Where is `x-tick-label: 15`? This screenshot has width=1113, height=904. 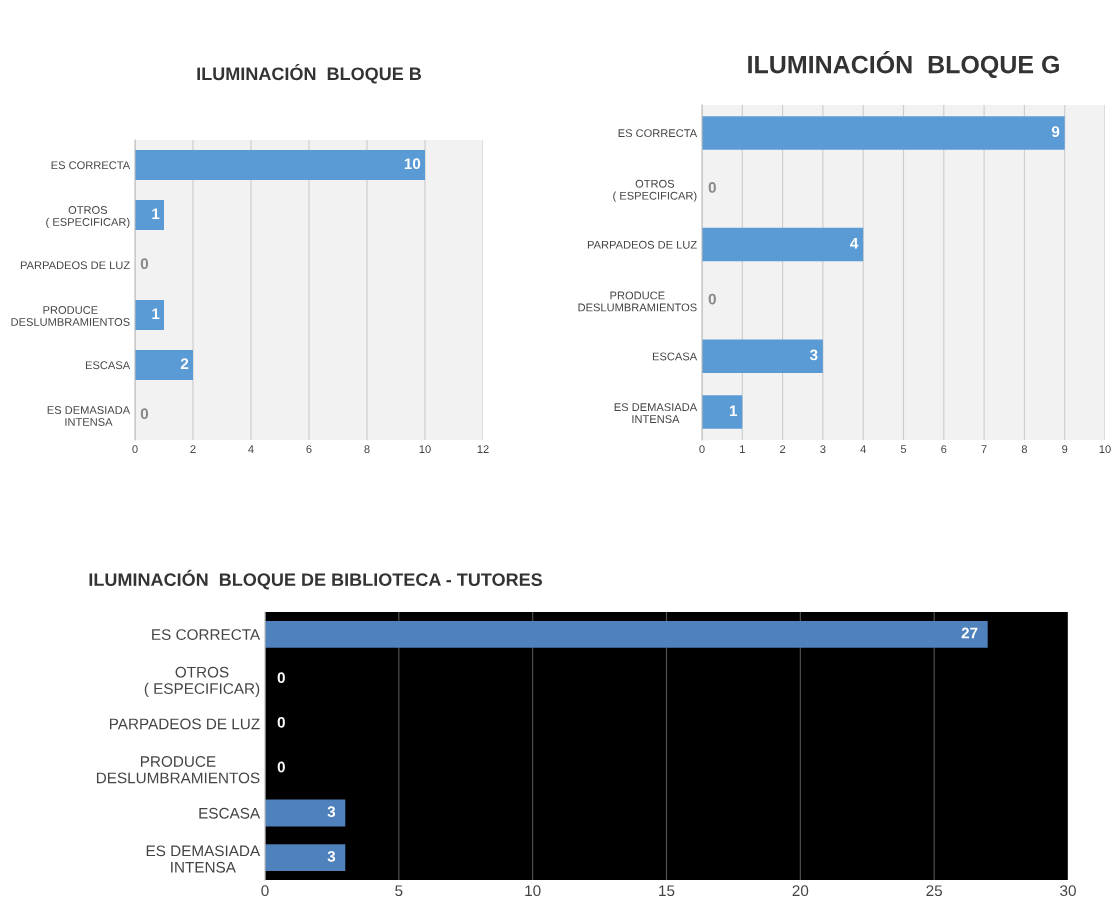
x-tick-label: 15 is located at coordinates (667, 891).